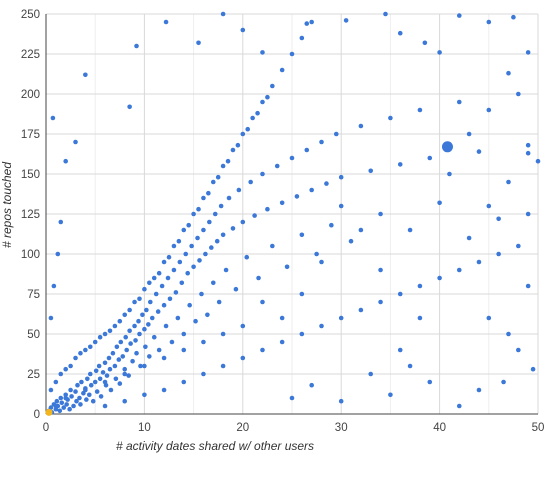 The height and width of the screenshot is (477, 554). I want to click on x-tick-label: 40, so click(439, 428).